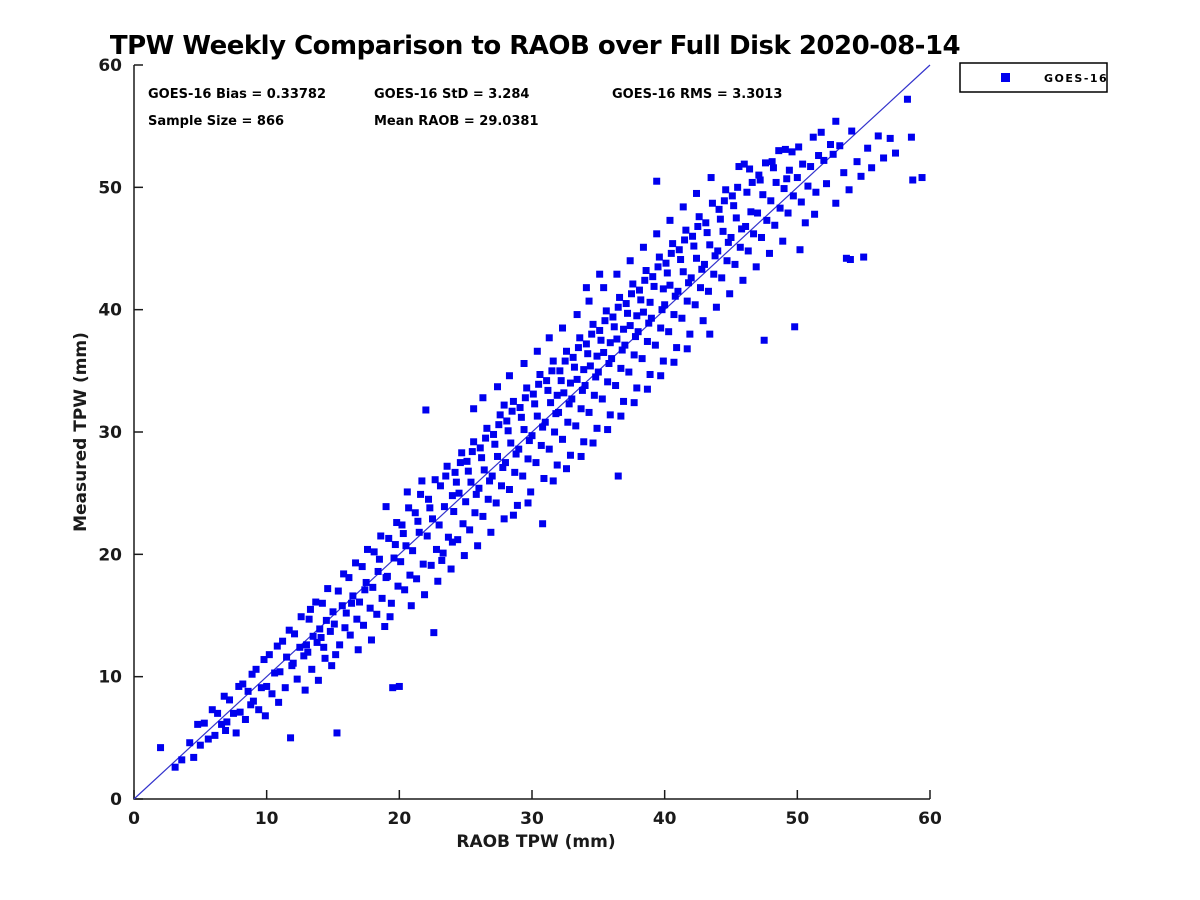 Image resolution: width=1200 pixels, height=900 pixels. I want to click on legend-box, so click(1033, 77).